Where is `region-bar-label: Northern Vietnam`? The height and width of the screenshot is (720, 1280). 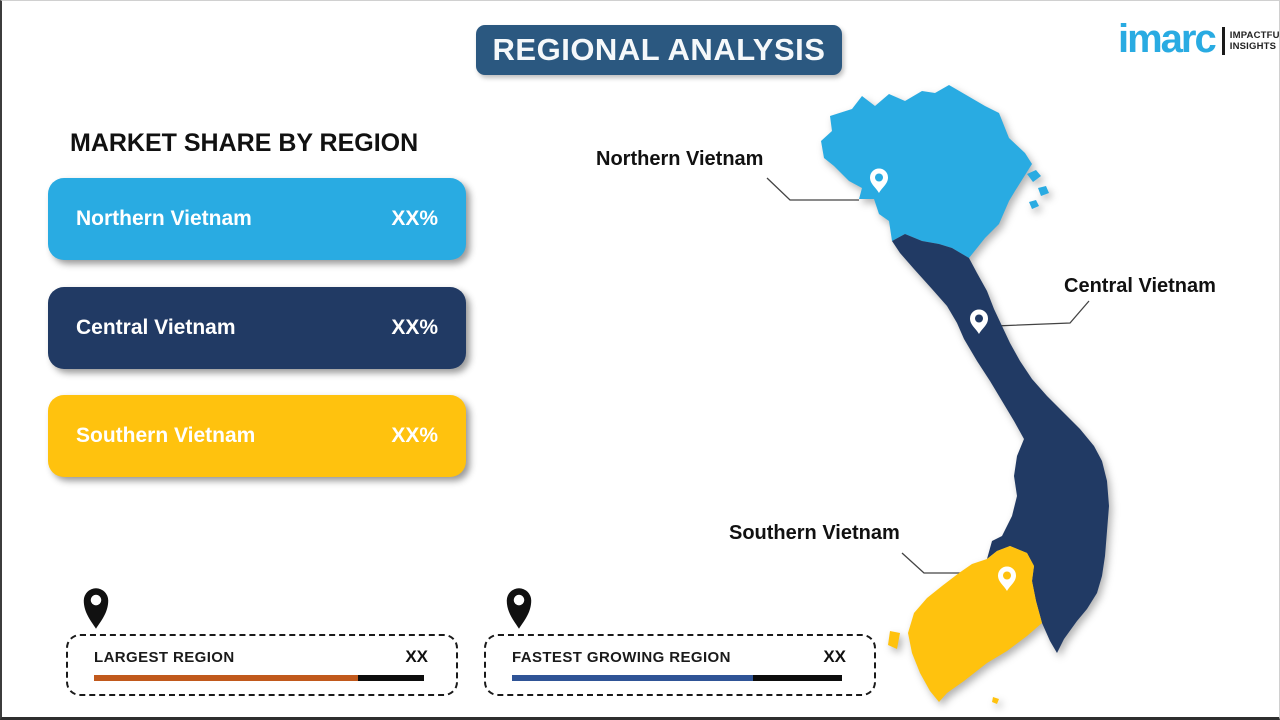
region-bar-label: Northern Vietnam is located at coordinates (164, 218).